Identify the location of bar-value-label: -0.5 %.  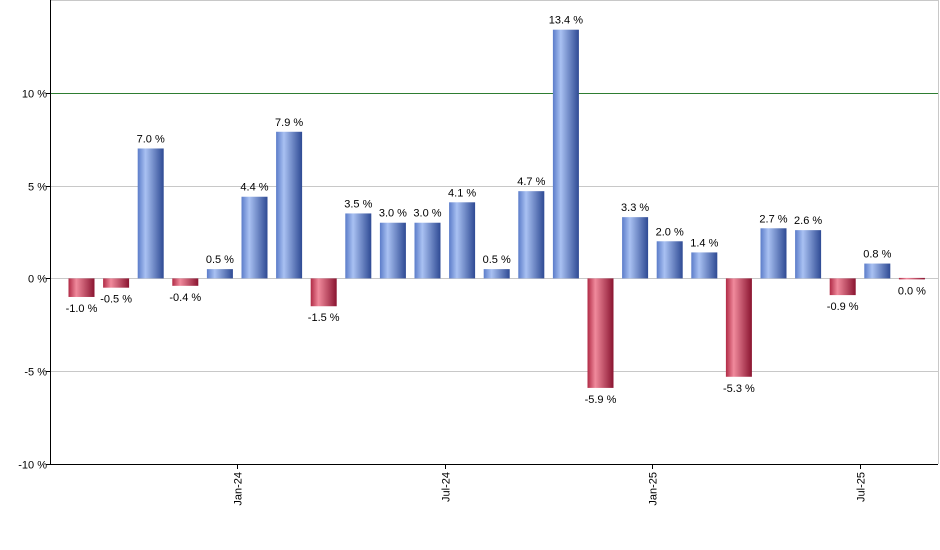
(116, 300).